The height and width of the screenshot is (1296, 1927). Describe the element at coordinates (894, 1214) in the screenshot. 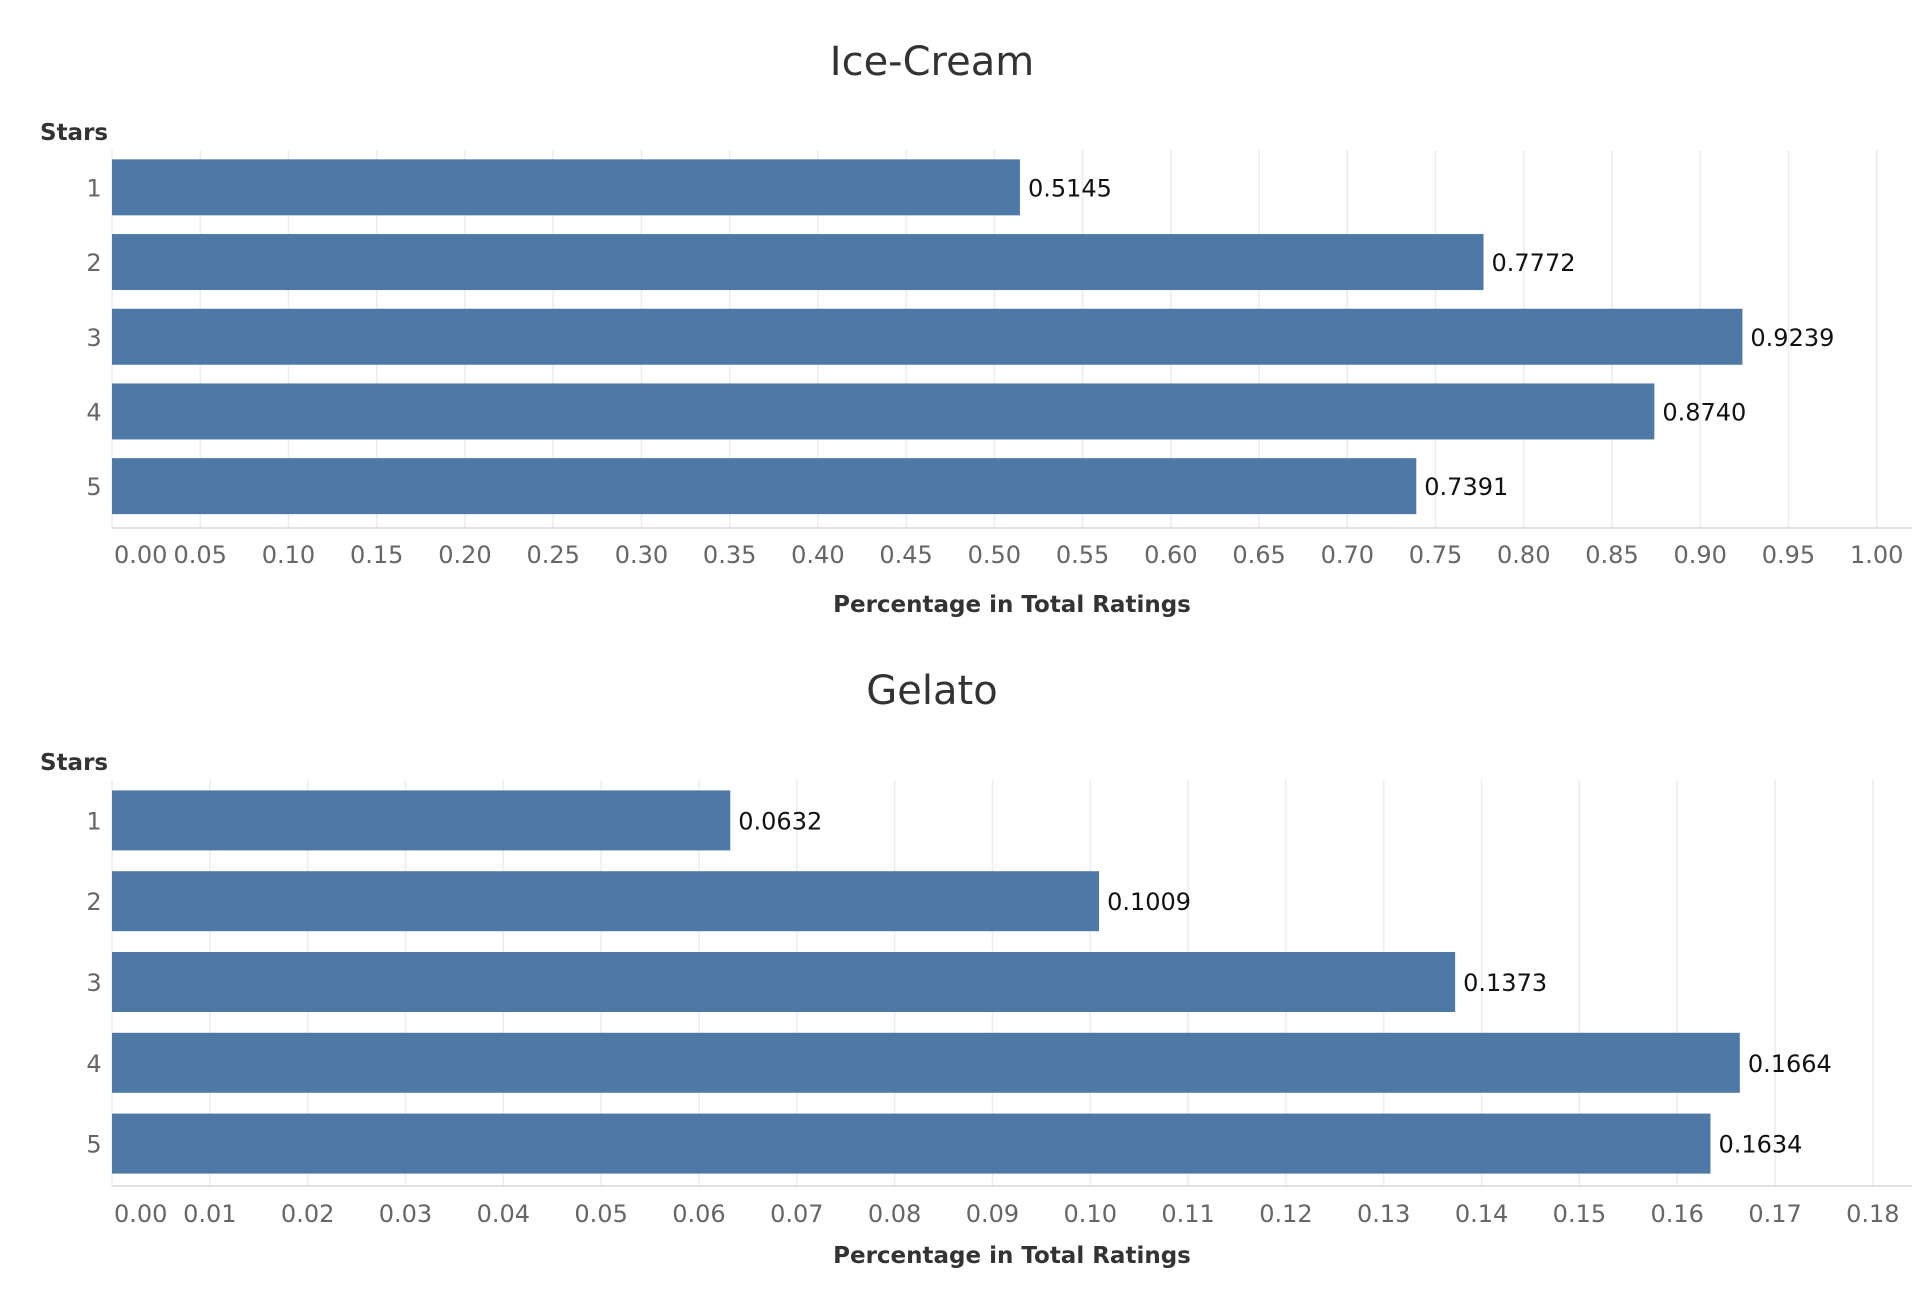

I see `x-tick-label: 0.08` at that location.